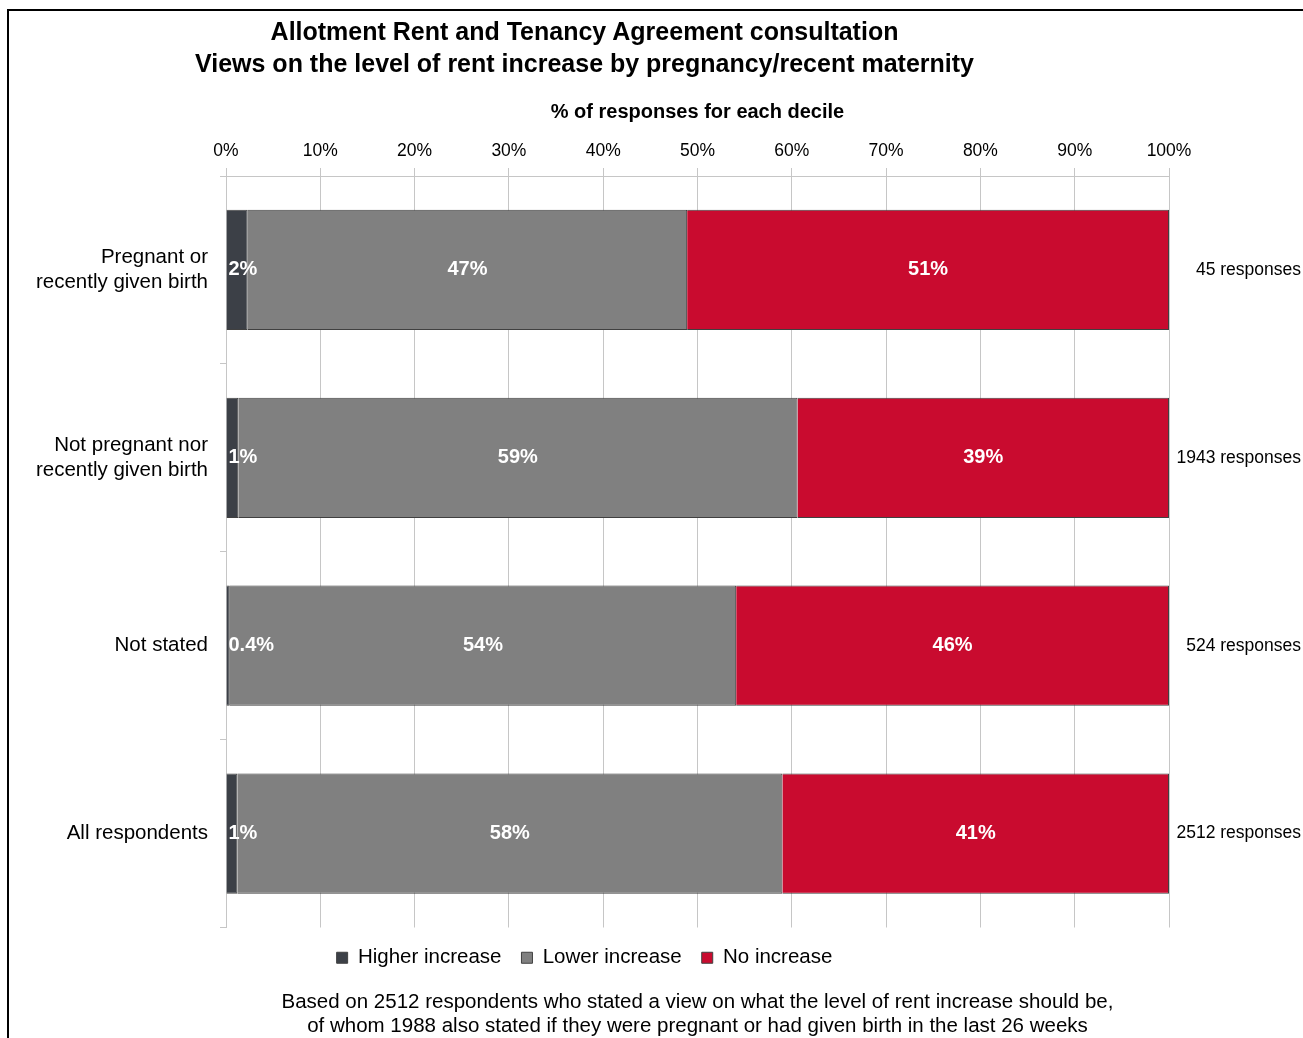 The image size is (1303, 1038). I want to click on x-tick-label: 90%, so click(1075, 150).